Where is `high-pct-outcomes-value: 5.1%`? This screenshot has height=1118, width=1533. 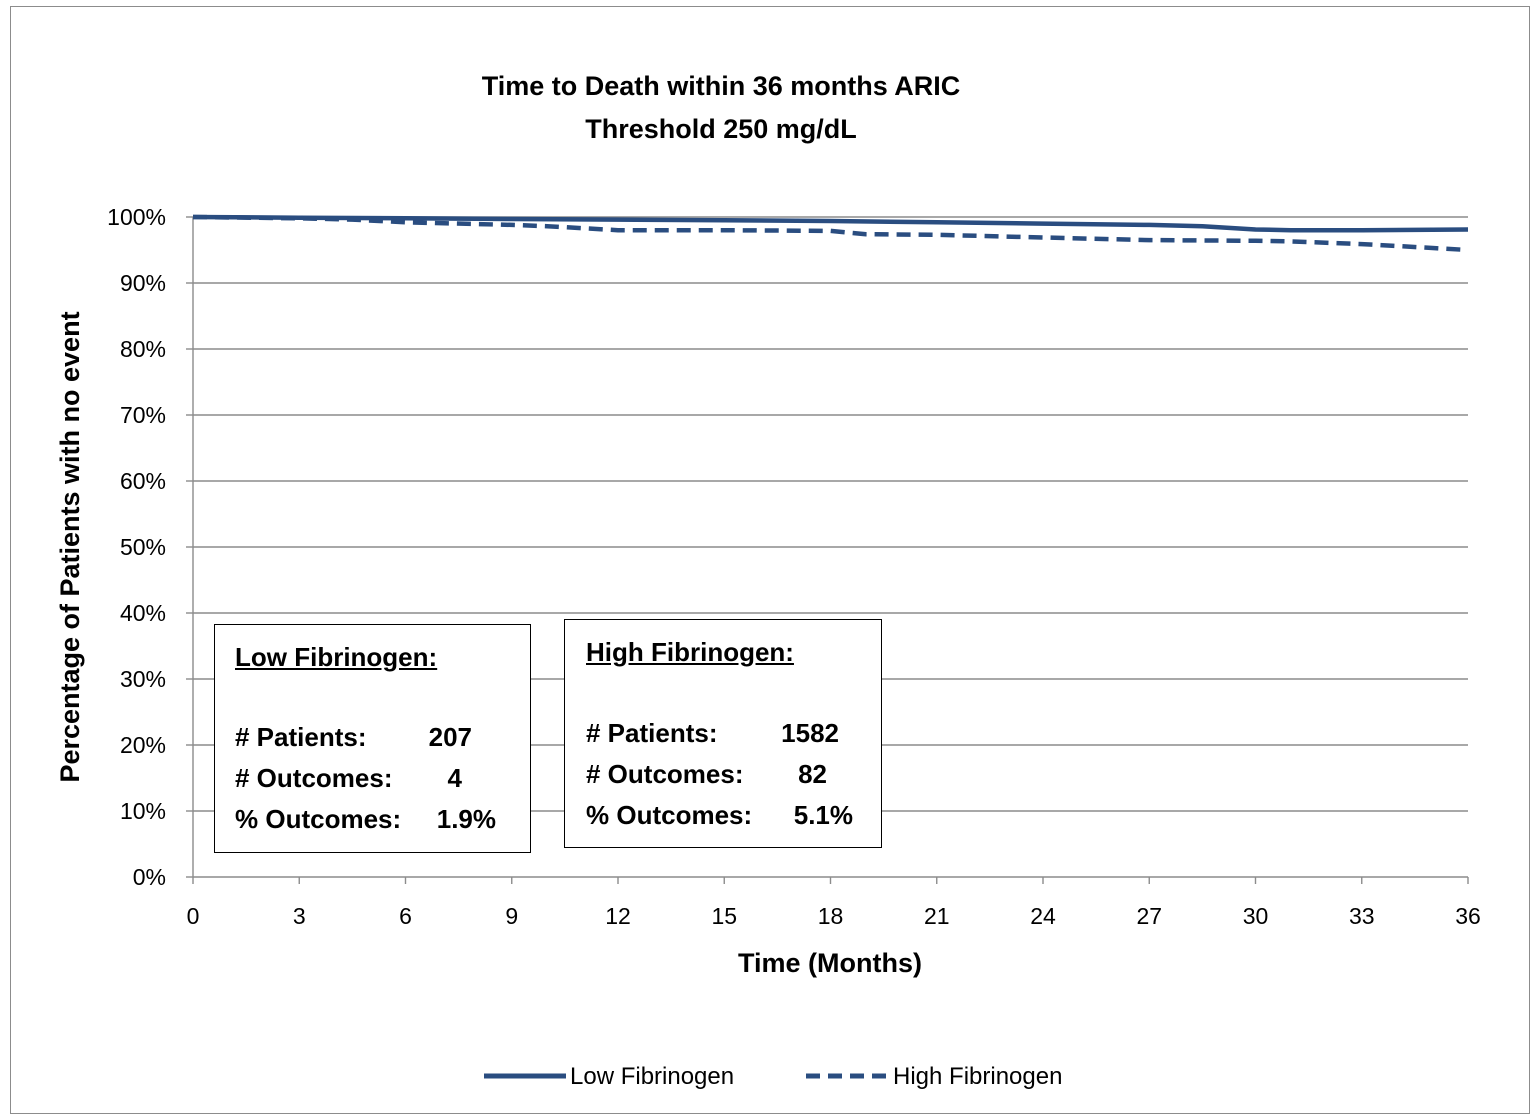 high-pct-outcomes-value: 5.1% is located at coordinates (823, 815).